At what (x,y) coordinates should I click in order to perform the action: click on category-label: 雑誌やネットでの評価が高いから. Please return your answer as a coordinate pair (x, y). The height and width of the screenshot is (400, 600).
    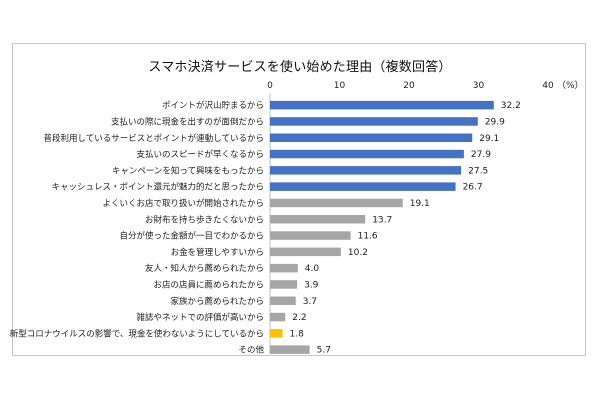
    Looking at the image, I should click on (200, 317).